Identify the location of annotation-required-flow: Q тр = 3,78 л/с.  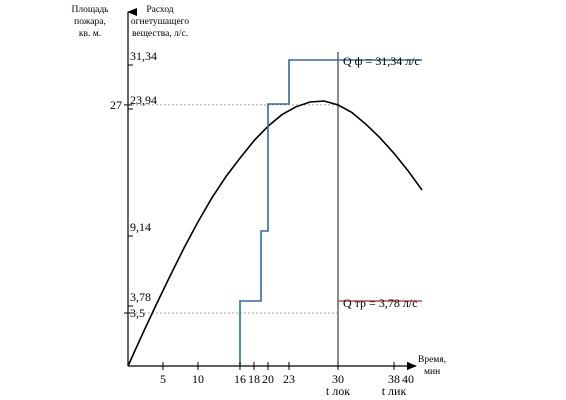
(380, 303).